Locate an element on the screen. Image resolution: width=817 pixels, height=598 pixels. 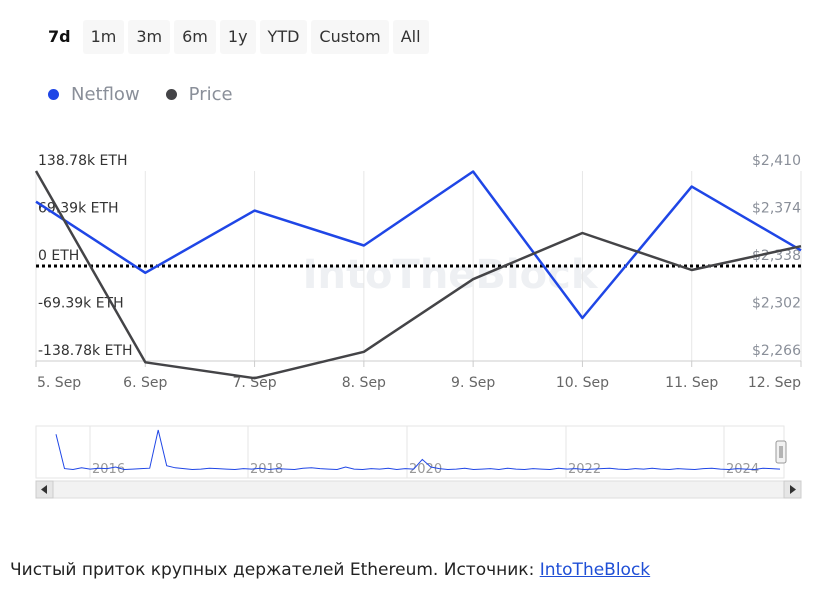
legend-price-label: Price is located at coordinates (210, 94).